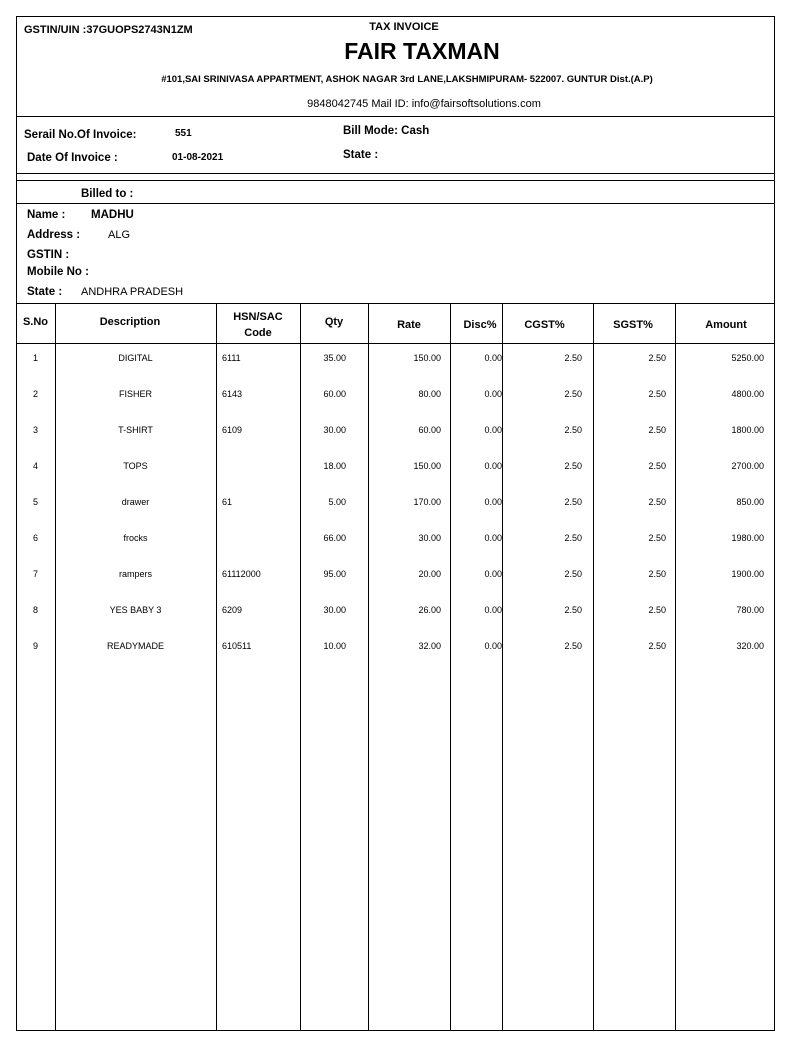 The image size is (794, 1045). I want to click on cell-amount: 1900.00, so click(747, 574).